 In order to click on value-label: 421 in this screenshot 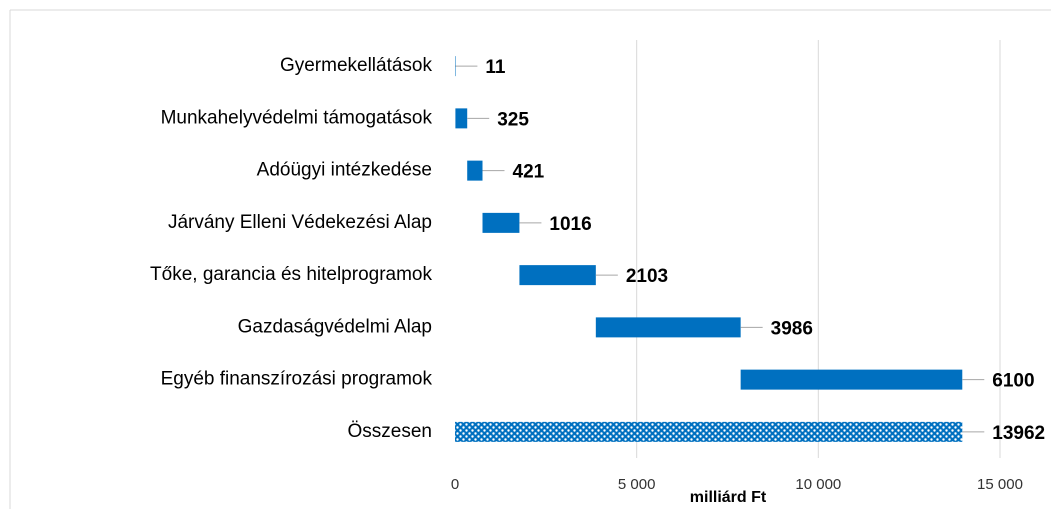, I will do `click(529, 172)`.